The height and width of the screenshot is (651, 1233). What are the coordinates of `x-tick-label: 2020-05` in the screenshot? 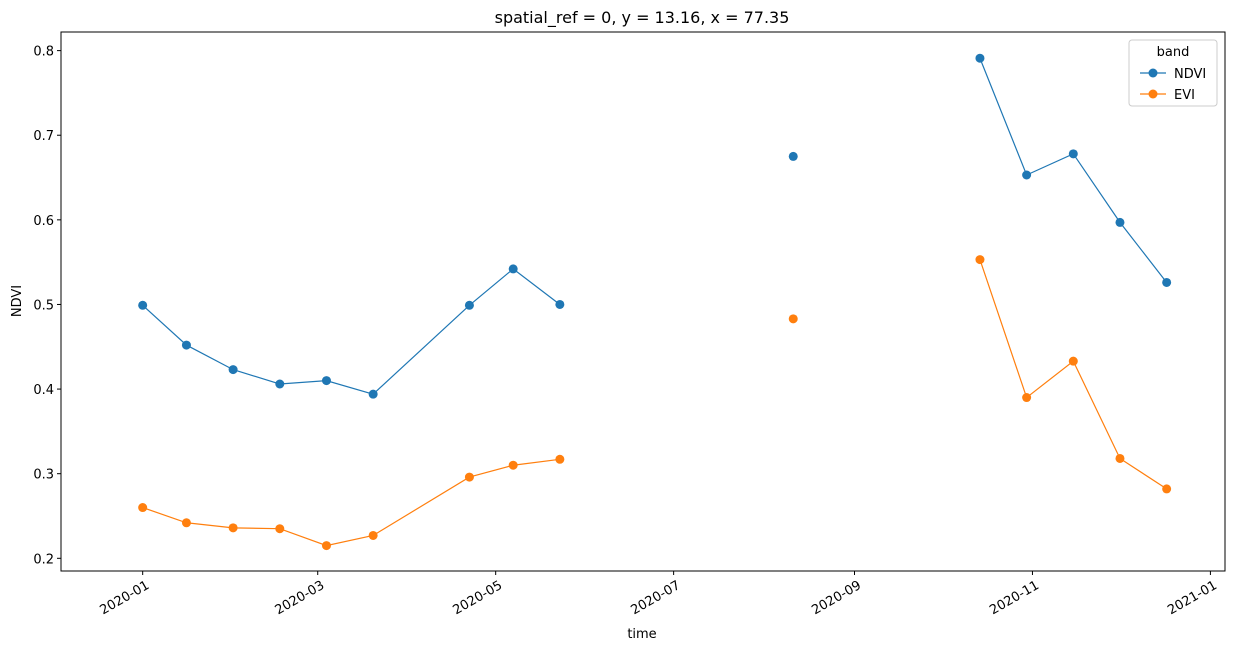 It's located at (478, 598).